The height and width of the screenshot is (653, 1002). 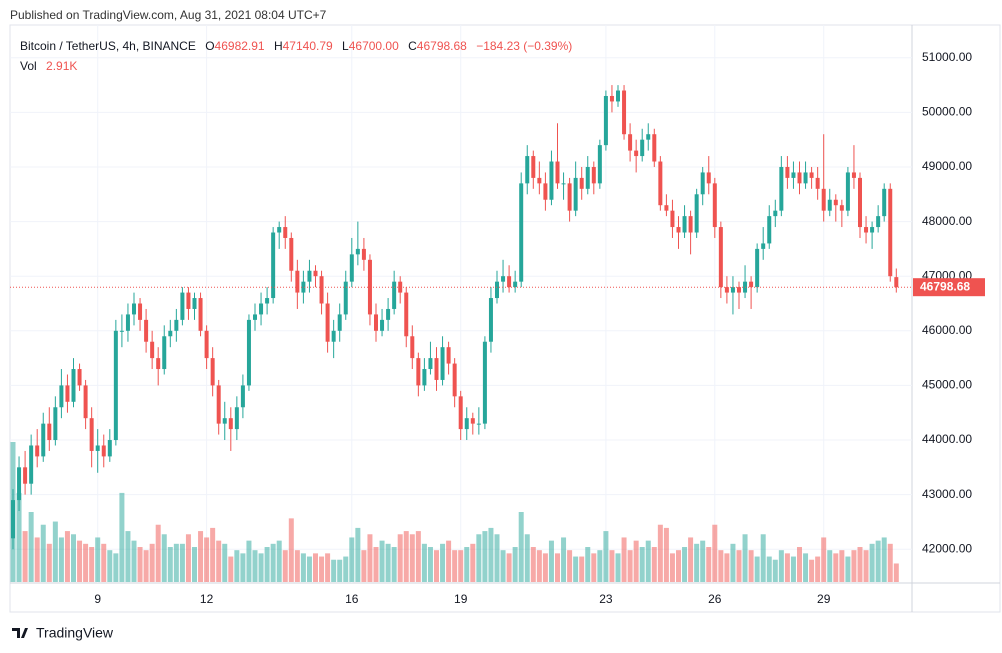 I want to click on logo: TradingView, so click(x=63, y=633).